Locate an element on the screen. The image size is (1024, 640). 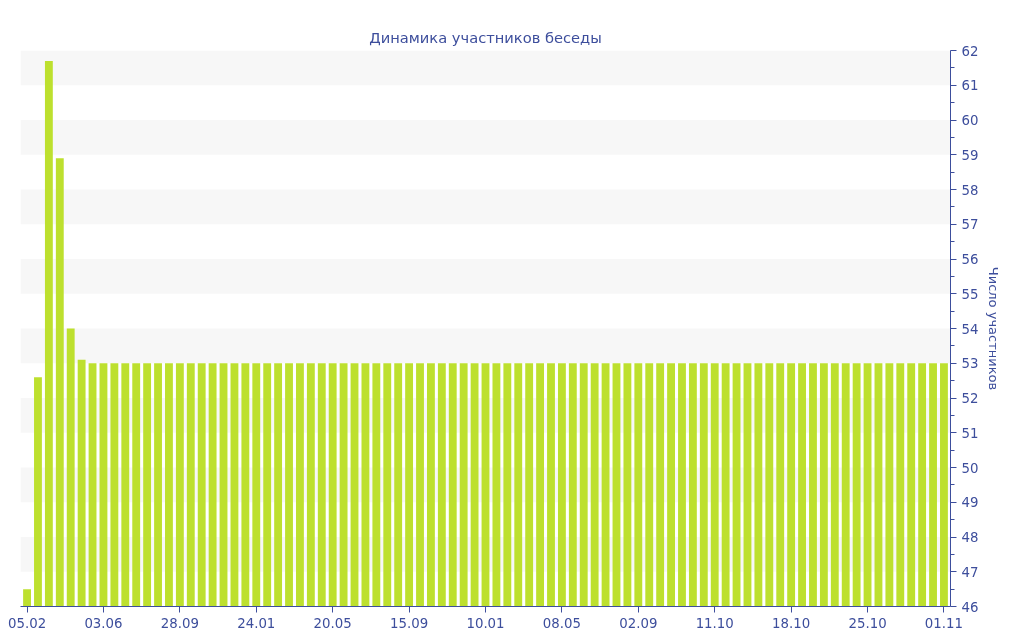
x-tick-label: 10.01 is located at coordinates (485, 623).